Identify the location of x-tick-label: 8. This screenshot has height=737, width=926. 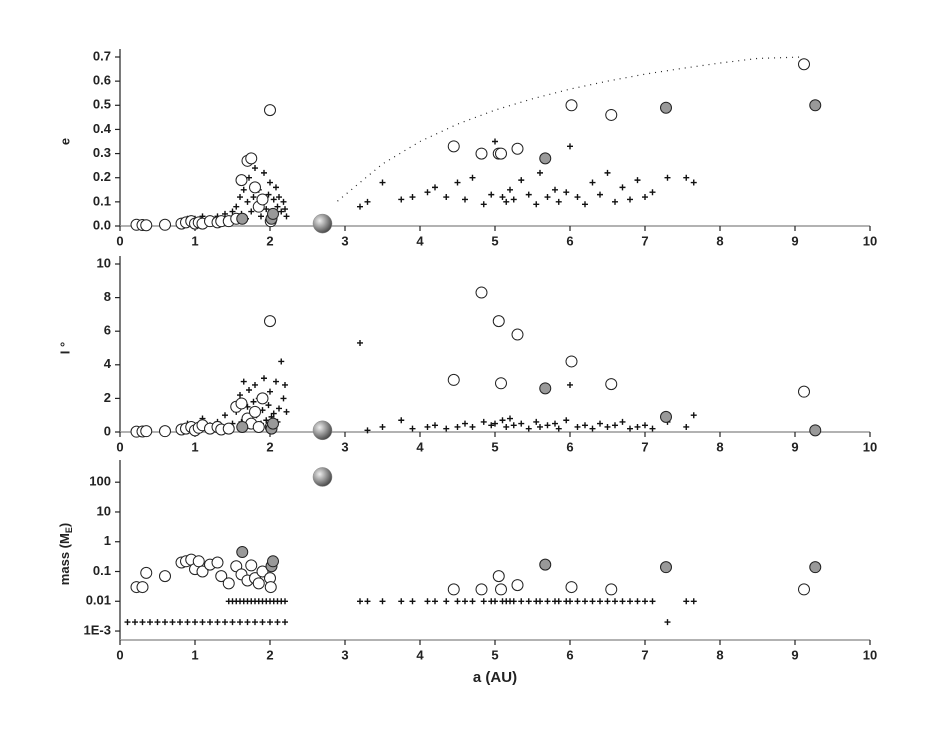
(719, 446).